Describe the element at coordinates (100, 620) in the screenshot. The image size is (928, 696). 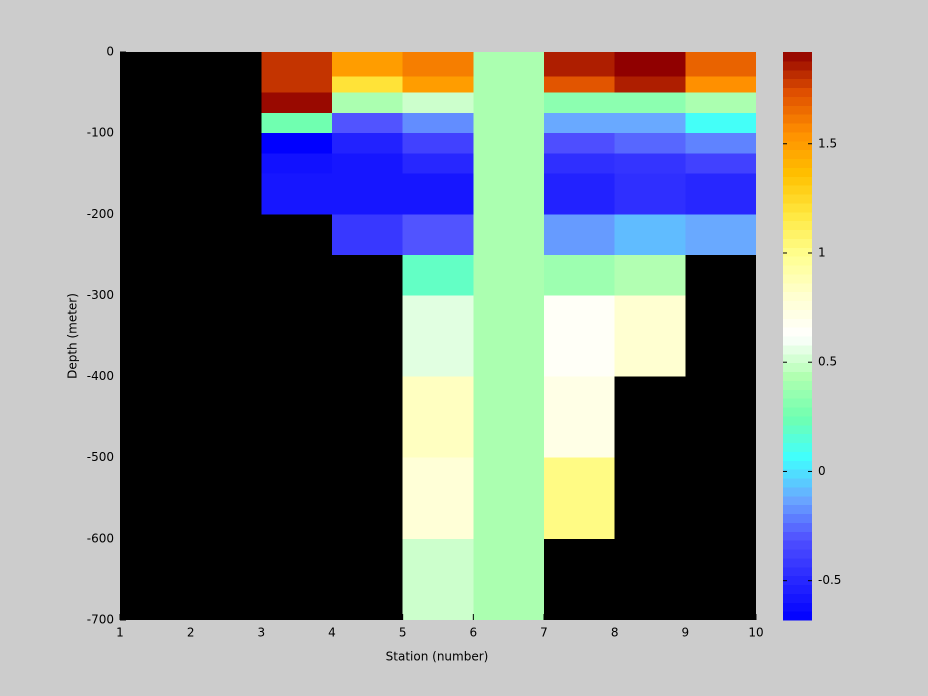
I see `y-tick-label: -700` at that location.